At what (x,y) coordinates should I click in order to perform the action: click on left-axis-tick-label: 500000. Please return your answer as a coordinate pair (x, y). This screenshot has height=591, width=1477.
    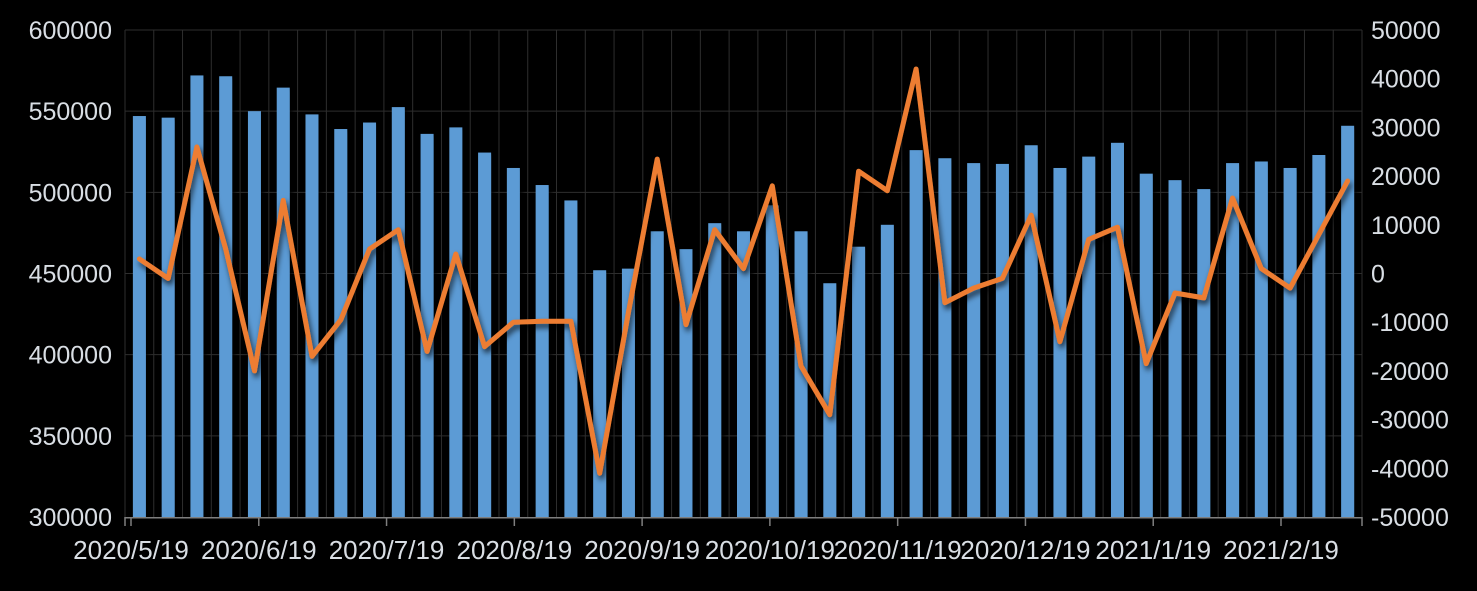
    Looking at the image, I should click on (70, 193).